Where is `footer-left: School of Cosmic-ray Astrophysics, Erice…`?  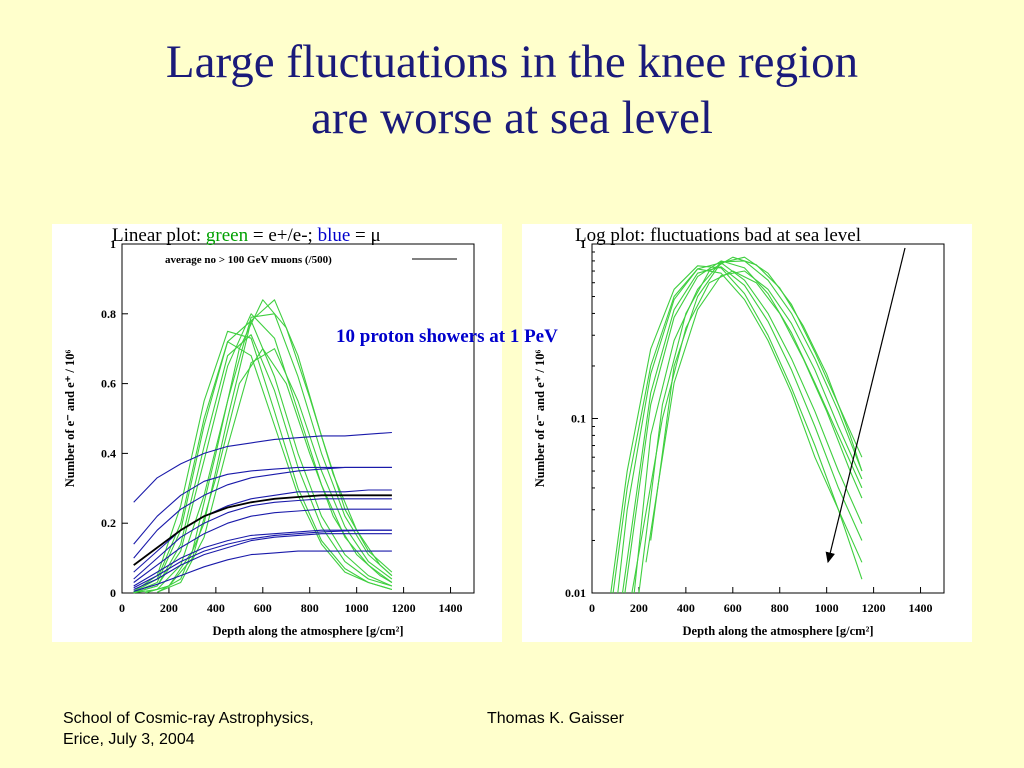
footer-left: School of Cosmic-ray Astrophysics, Erice… is located at coordinates (188, 729).